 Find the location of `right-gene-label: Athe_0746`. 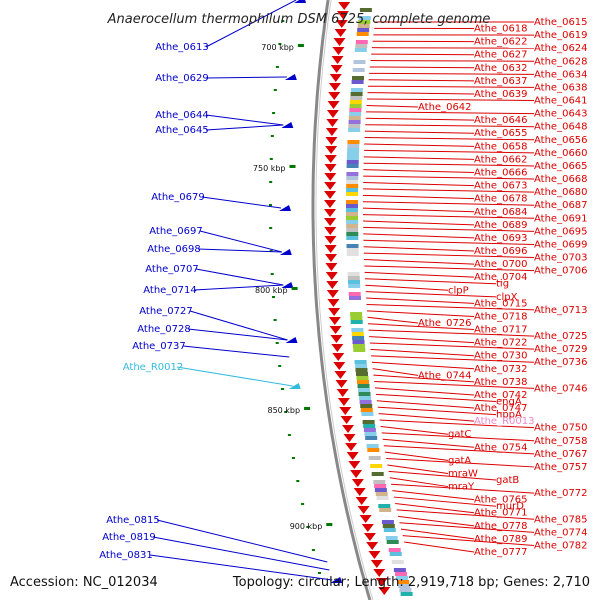

right-gene-label: Athe_0746 is located at coordinates (561, 388).